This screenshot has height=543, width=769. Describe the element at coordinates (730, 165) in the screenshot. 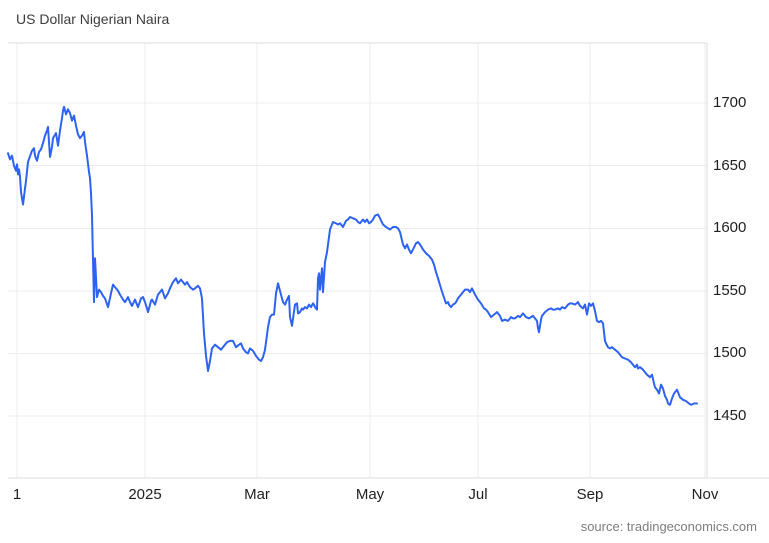

I see `y-tick-label: 1650` at that location.